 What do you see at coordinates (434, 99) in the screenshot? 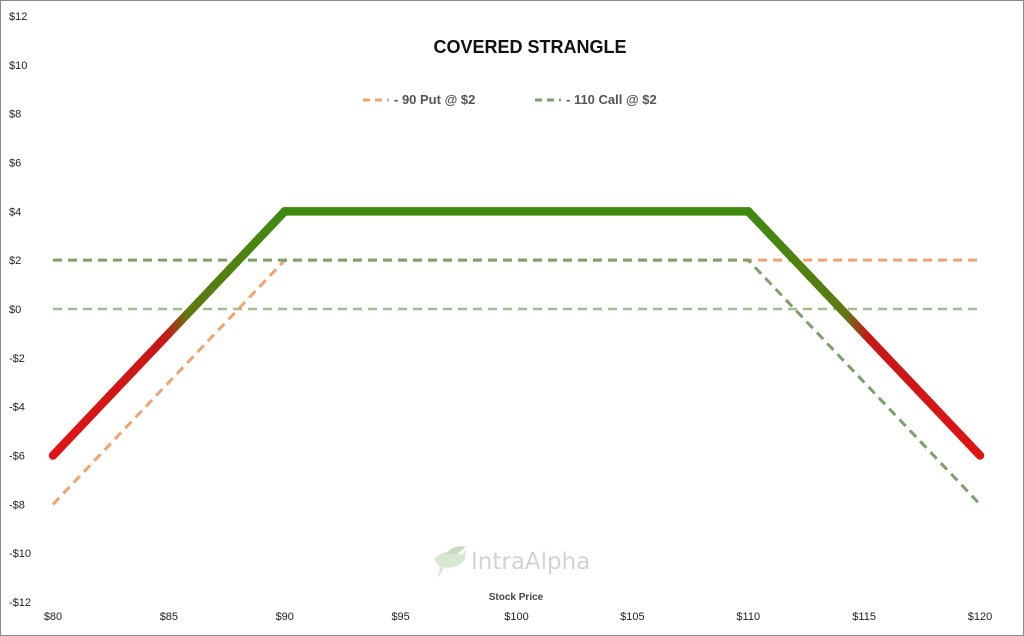
I see `legend-put-label: - 90 Put @ $2` at bounding box center [434, 99].